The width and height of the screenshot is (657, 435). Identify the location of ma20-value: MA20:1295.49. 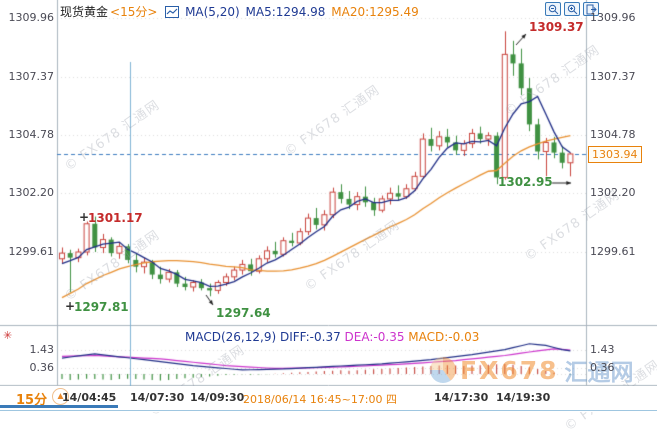
(375, 12).